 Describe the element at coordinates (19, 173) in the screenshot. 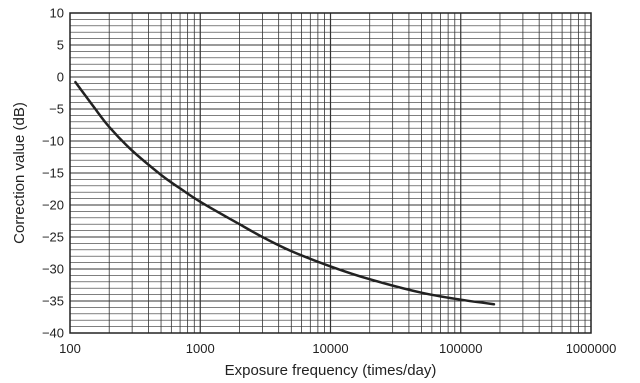

I see `y-axis-label: Correction value (dB)` at that location.